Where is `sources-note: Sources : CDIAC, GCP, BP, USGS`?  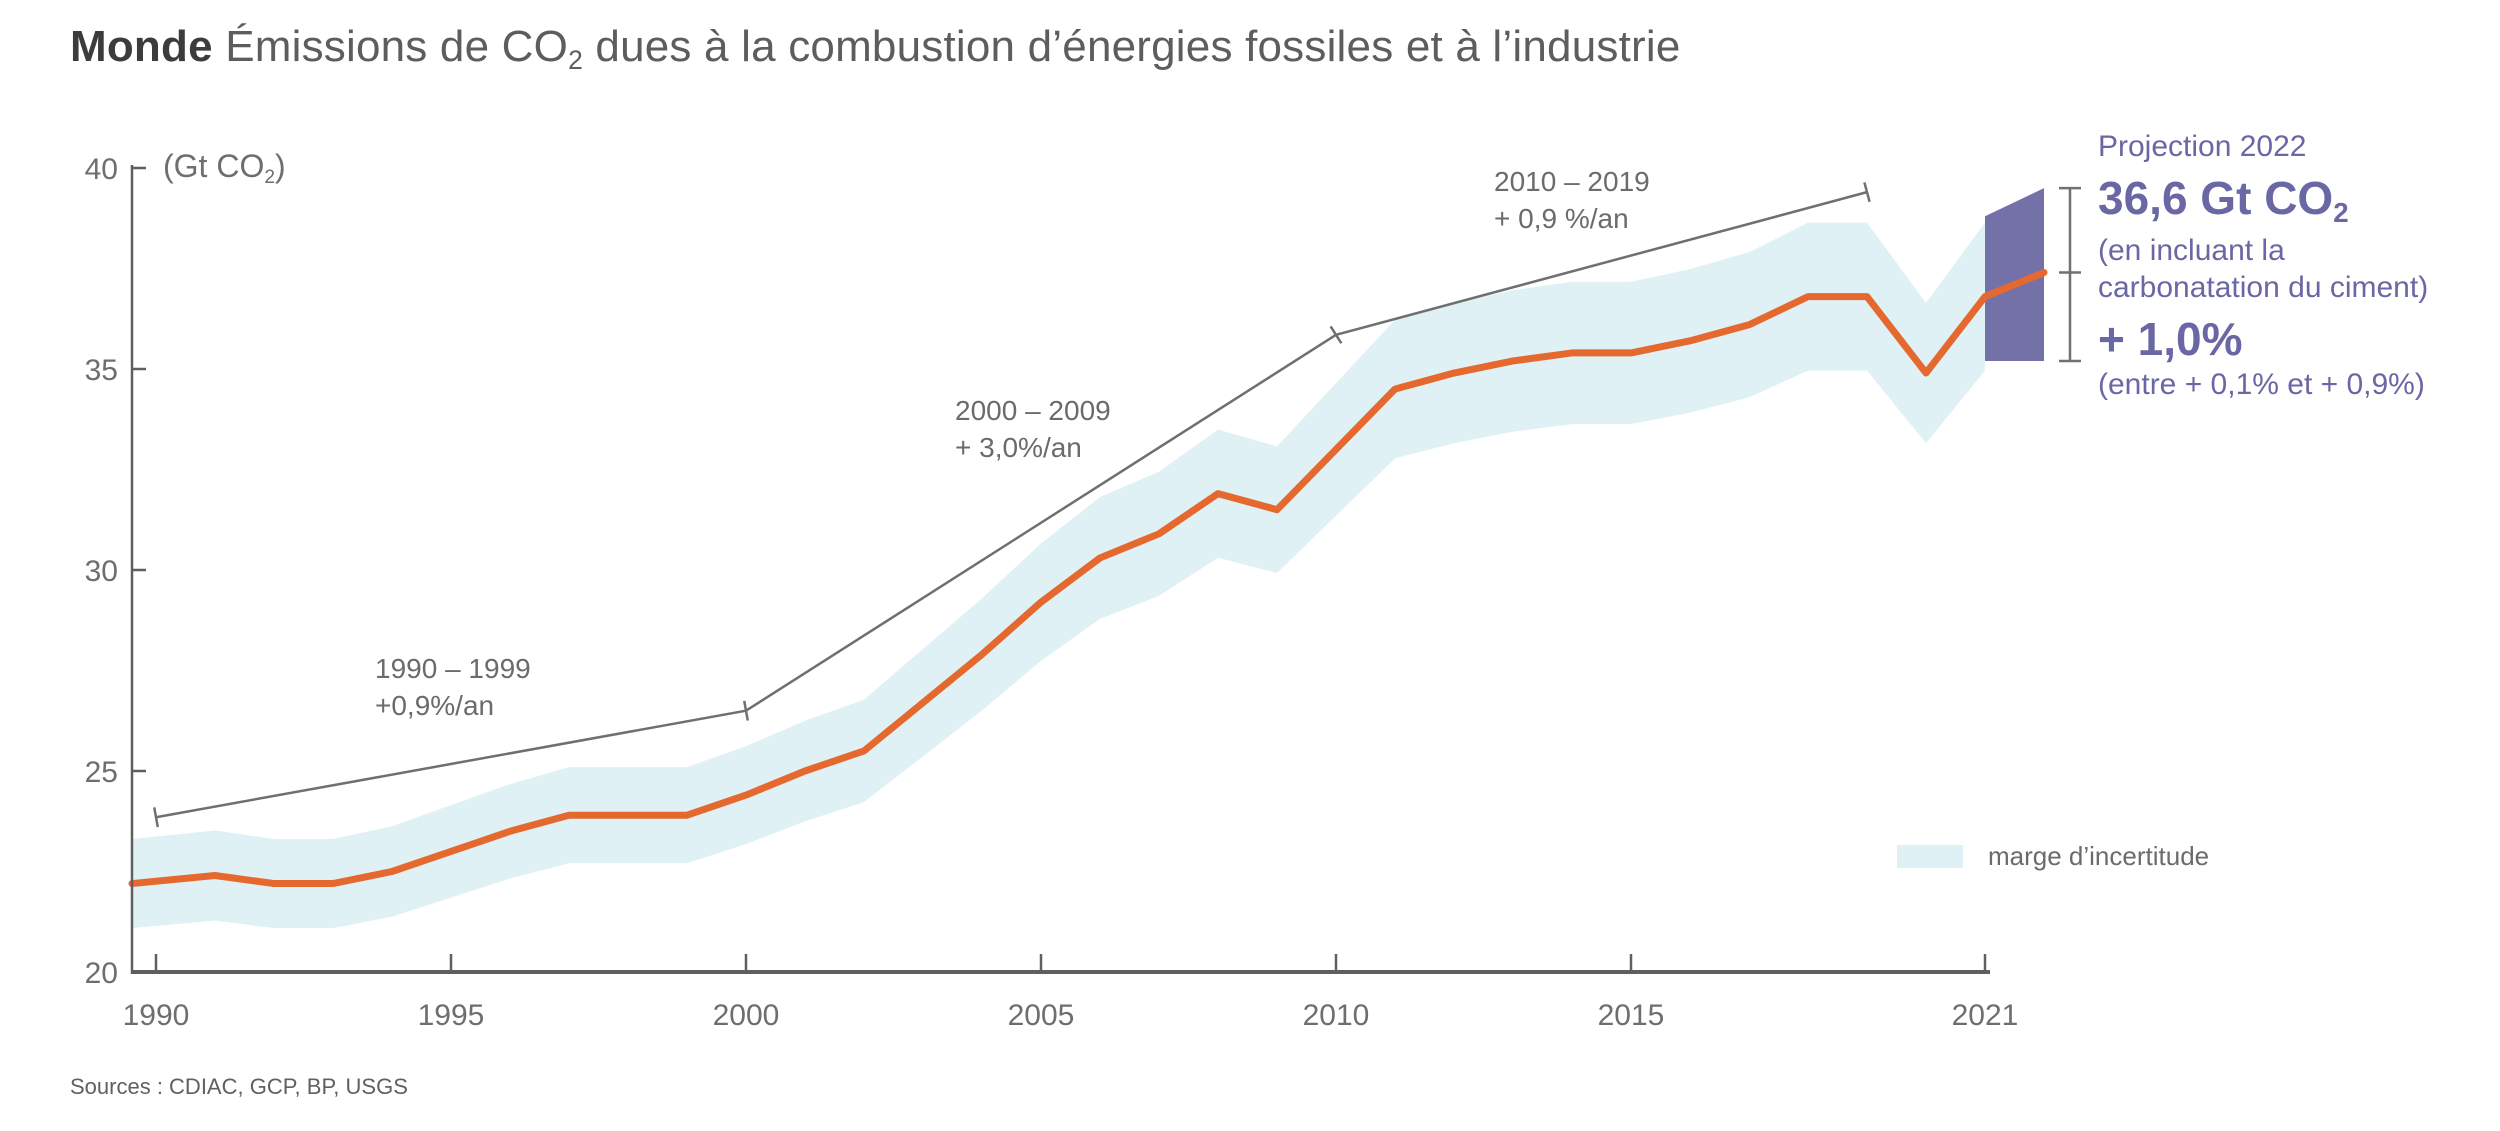 sources-note: Sources : CDIAC, GCP, BP, USGS is located at coordinates (239, 1086).